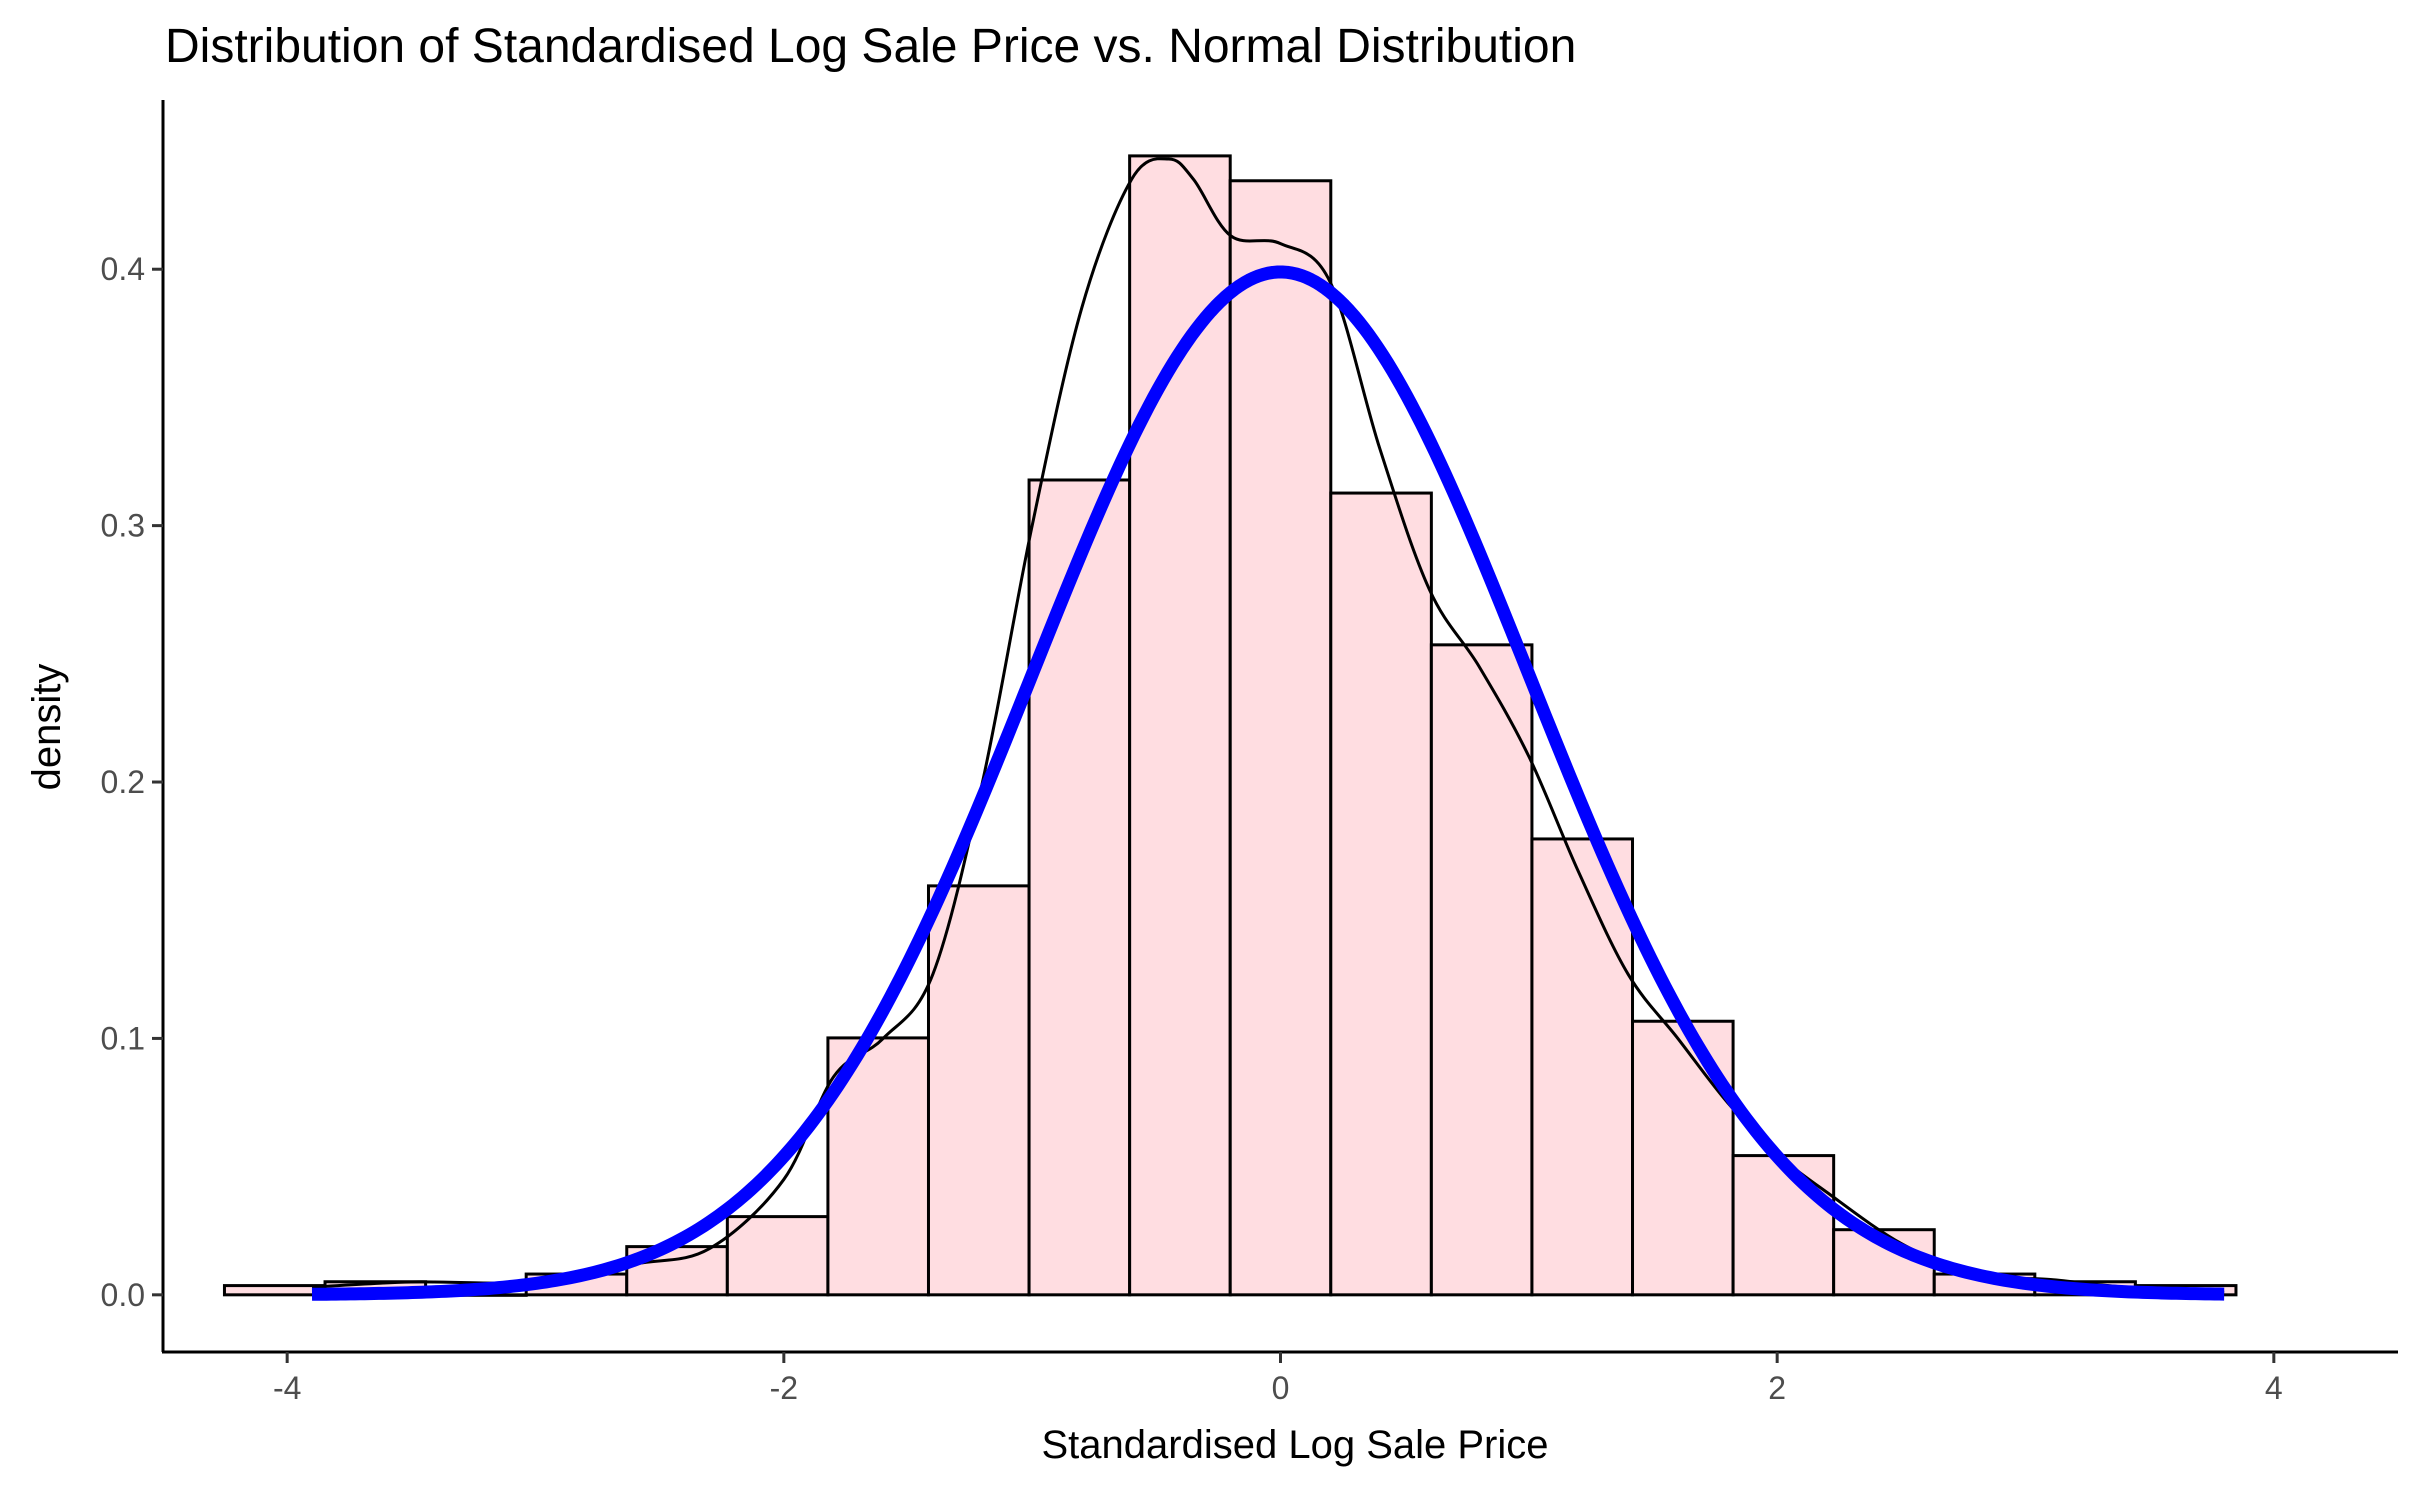  What do you see at coordinates (784, 1388) in the screenshot?
I see `x-tick-label: -2` at bounding box center [784, 1388].